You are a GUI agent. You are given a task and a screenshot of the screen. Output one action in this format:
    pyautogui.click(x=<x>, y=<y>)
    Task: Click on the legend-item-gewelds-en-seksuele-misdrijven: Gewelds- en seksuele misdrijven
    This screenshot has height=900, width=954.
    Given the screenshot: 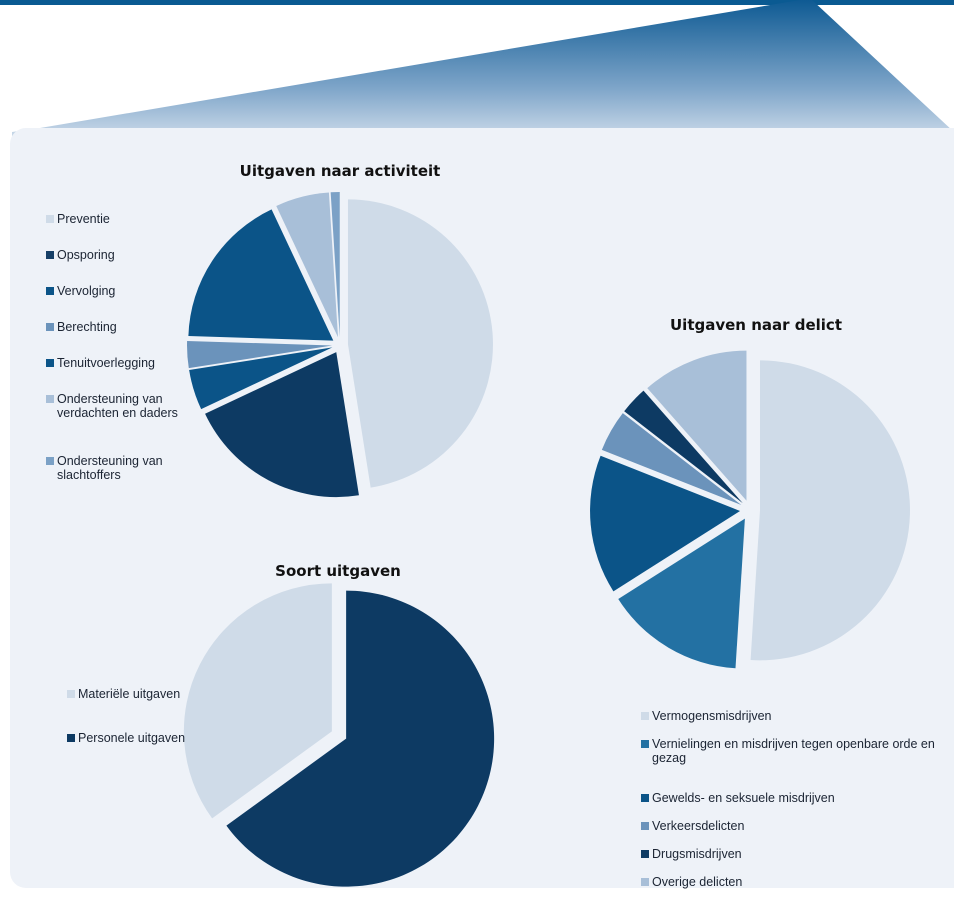 What is the action you would take?
    pyautogui.click(x=791, y=798)
    